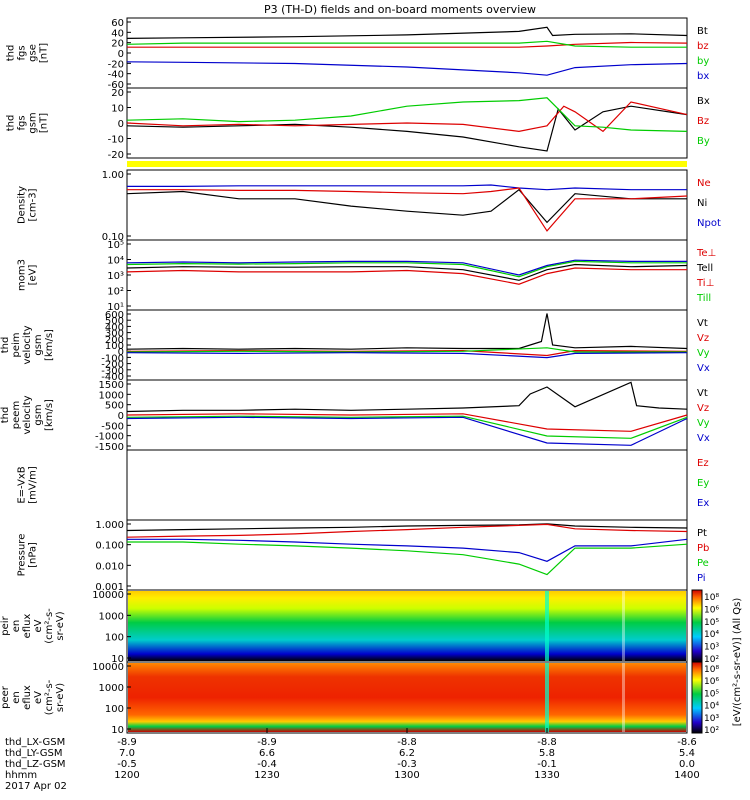  What do you see at coordinates (113, 175) in the screenshot?
I see `y-tick-label: 1.00` at bounding box center [113, 175].